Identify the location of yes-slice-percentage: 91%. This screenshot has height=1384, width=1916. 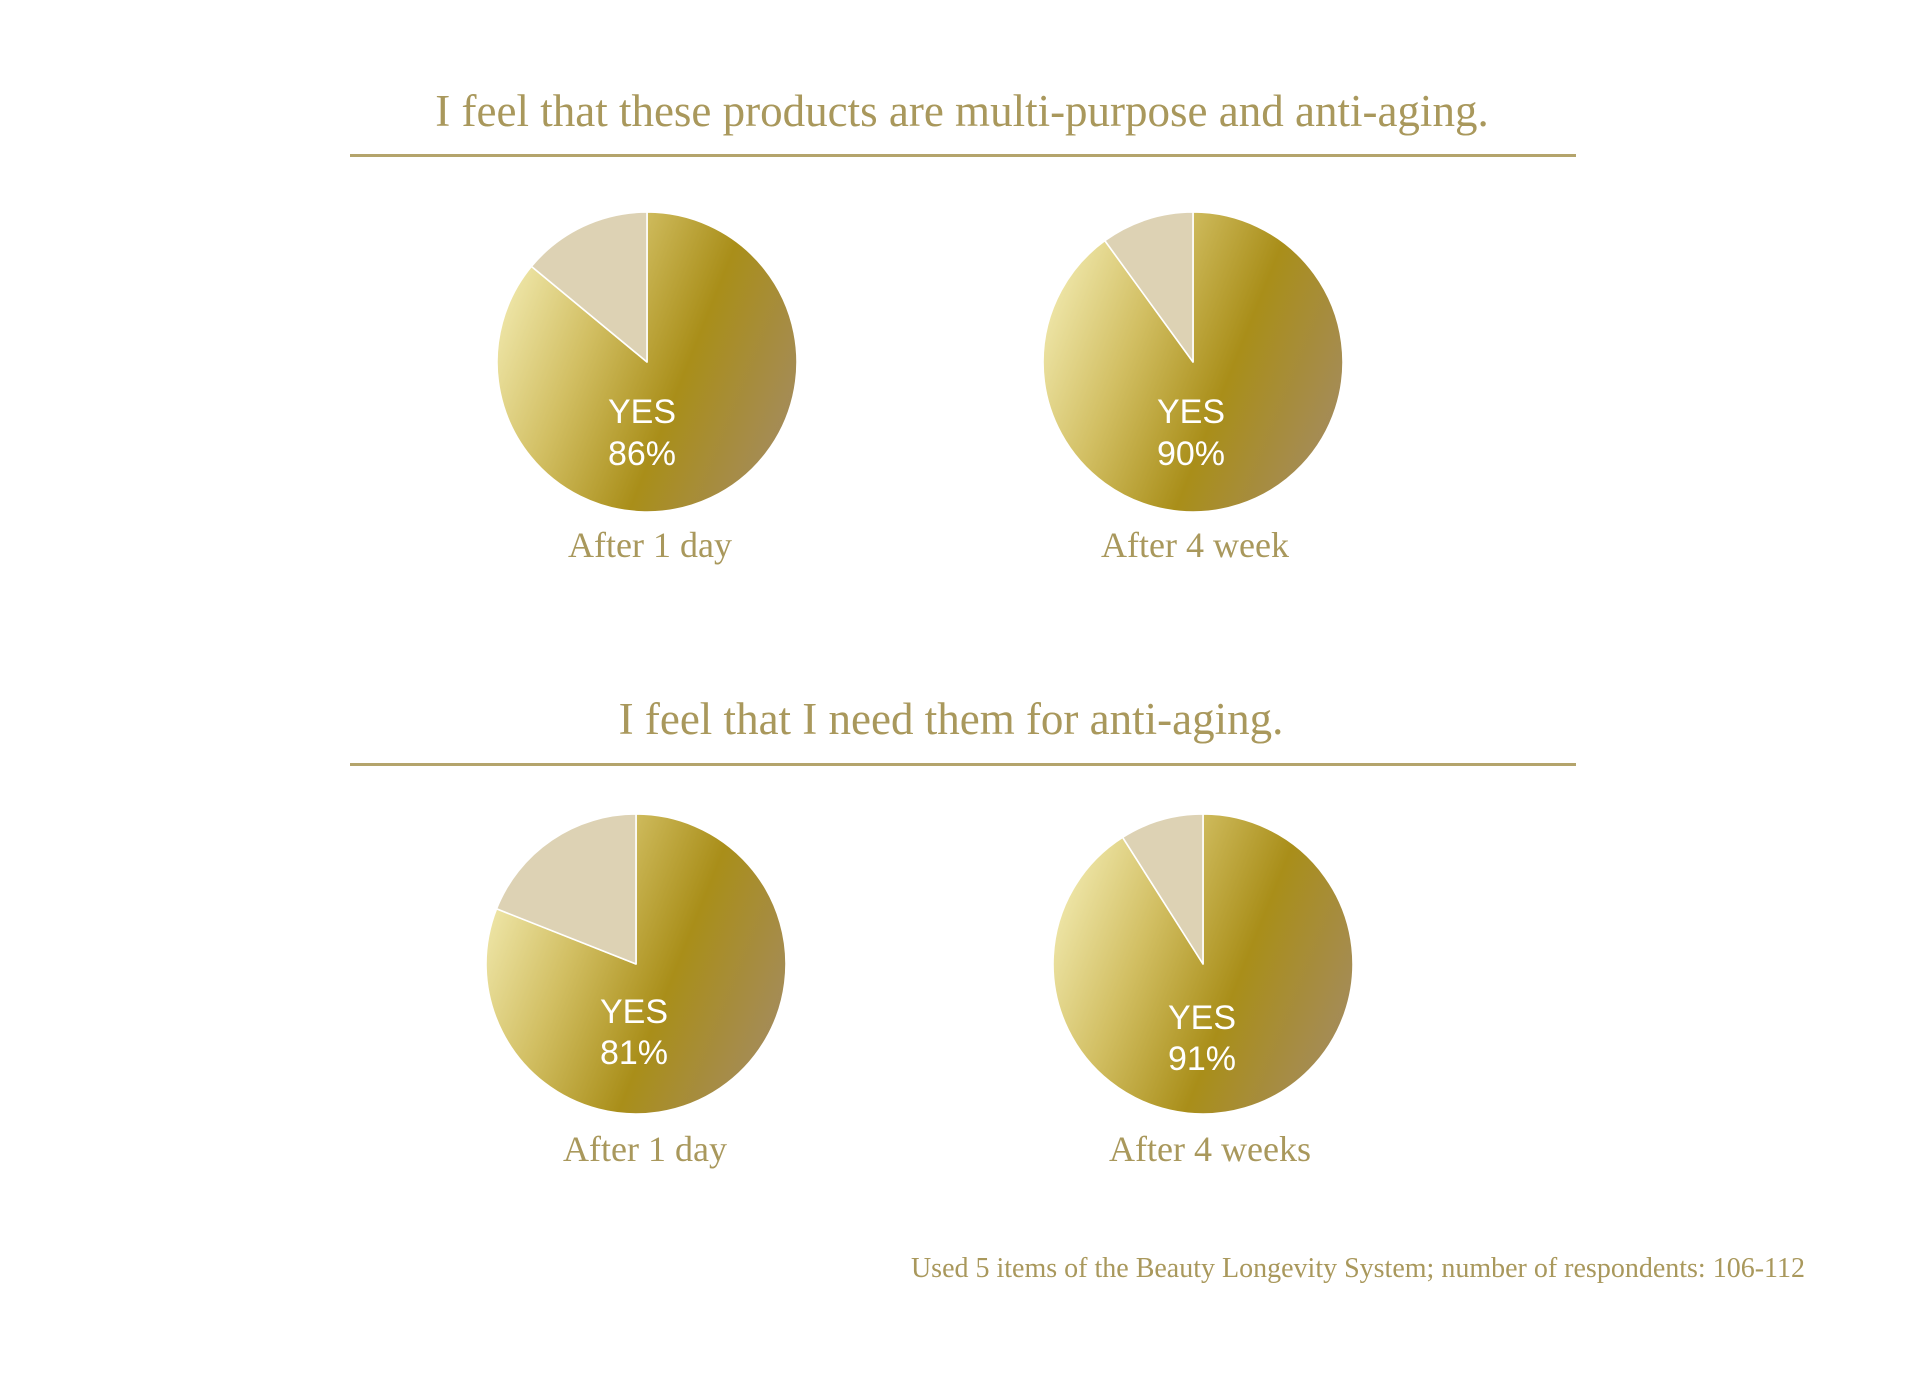
(1202, 1059).